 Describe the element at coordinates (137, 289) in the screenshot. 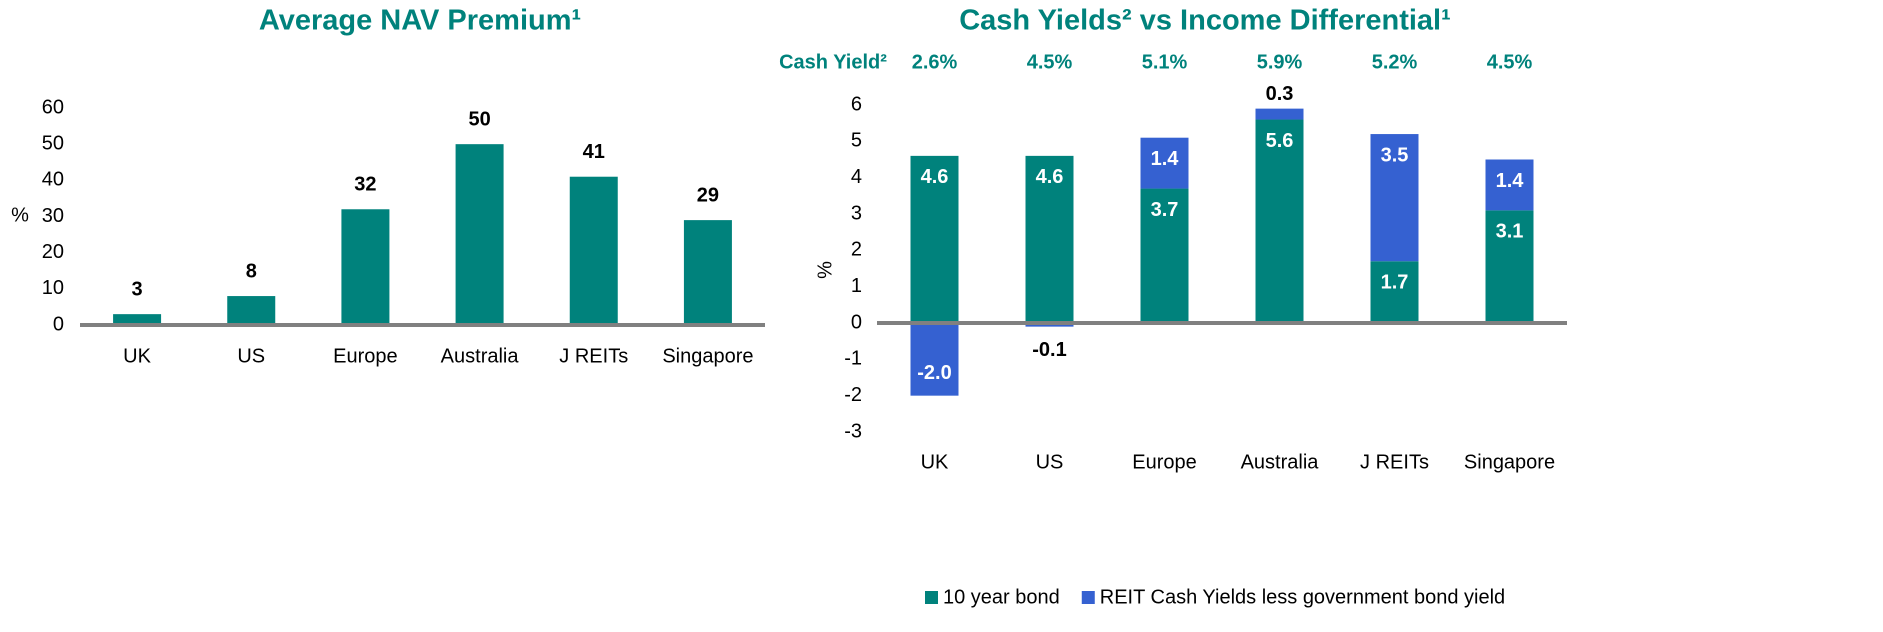

I see `data-label: 3` at that location.